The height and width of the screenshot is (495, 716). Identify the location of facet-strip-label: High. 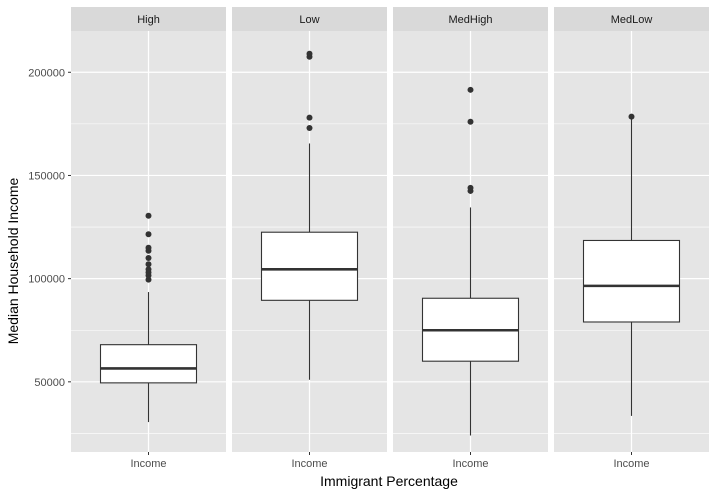
(148, 20).